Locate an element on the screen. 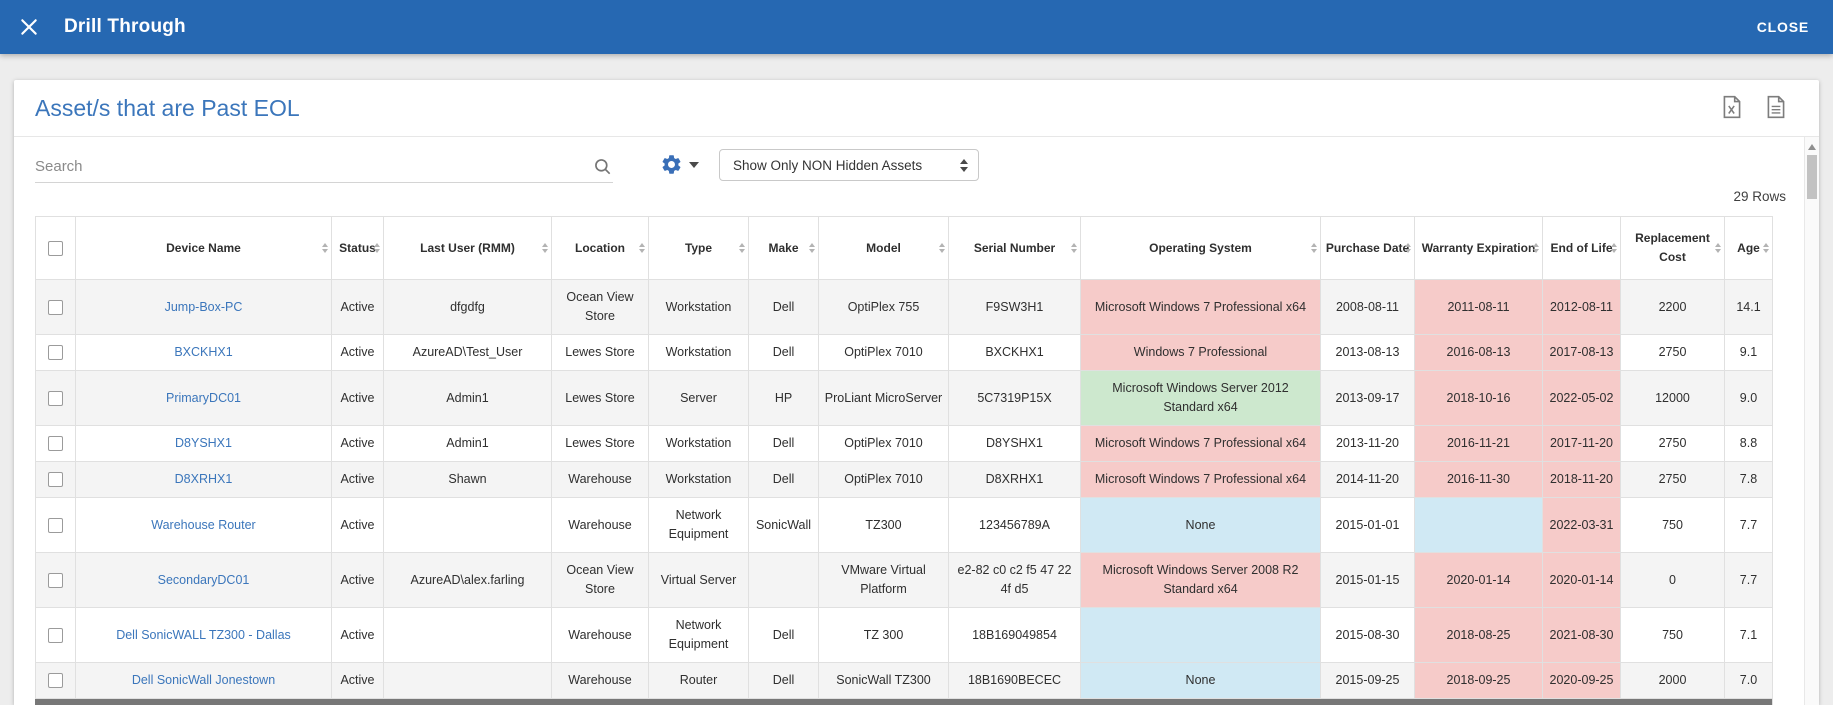  device-name-link: D8XRHX1 is located at coordinates (203, 479).